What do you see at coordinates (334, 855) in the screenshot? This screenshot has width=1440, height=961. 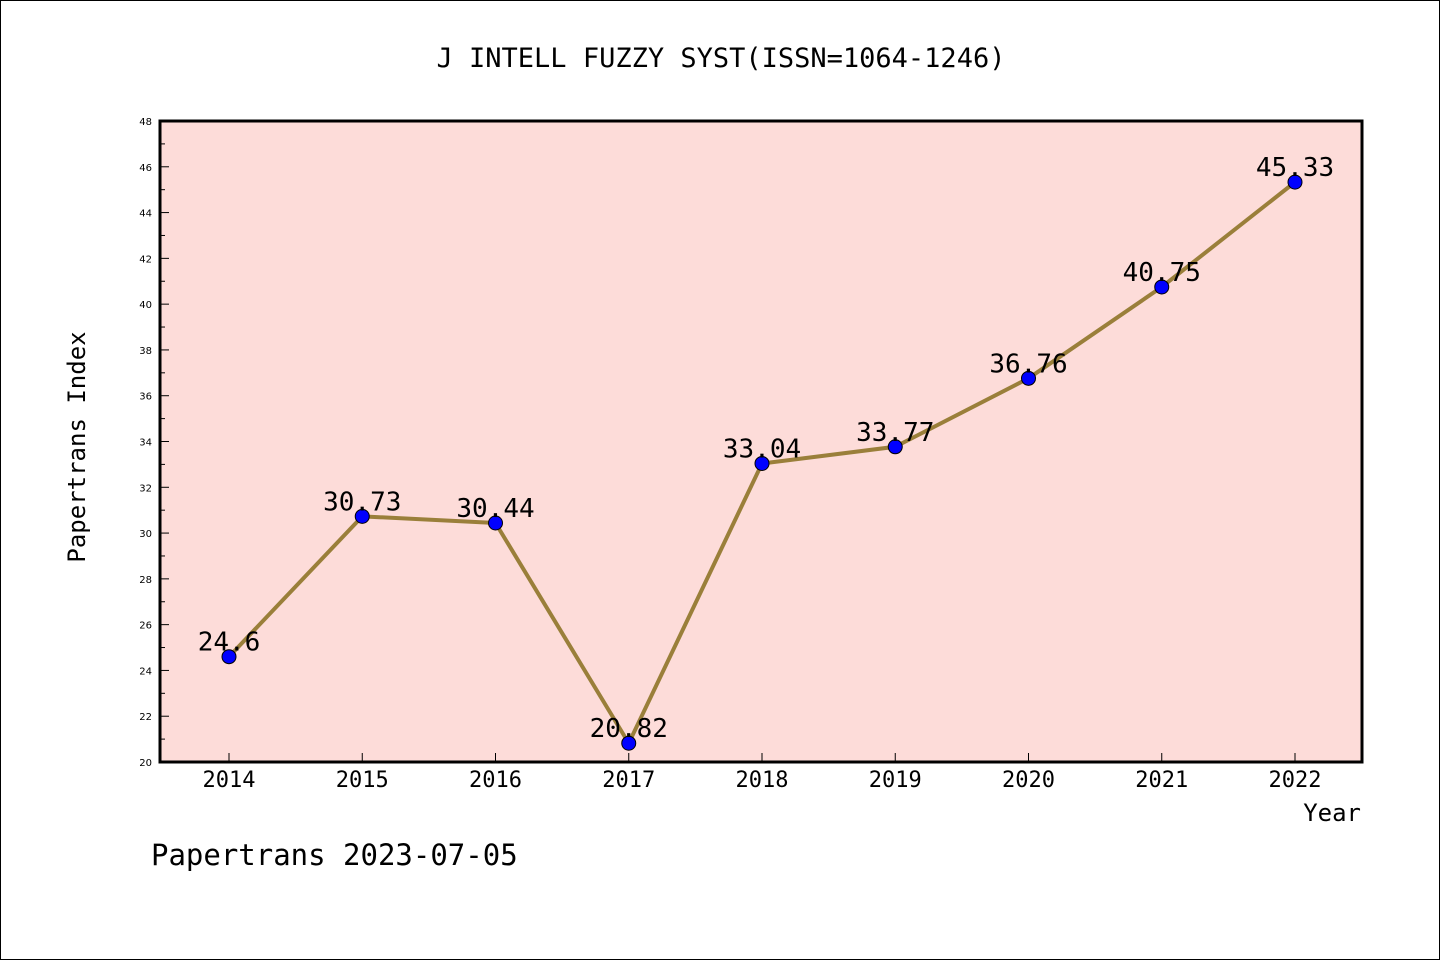 I see `chart-footer: Papertrans 2023-07-05` at bounding box center [334, 855].